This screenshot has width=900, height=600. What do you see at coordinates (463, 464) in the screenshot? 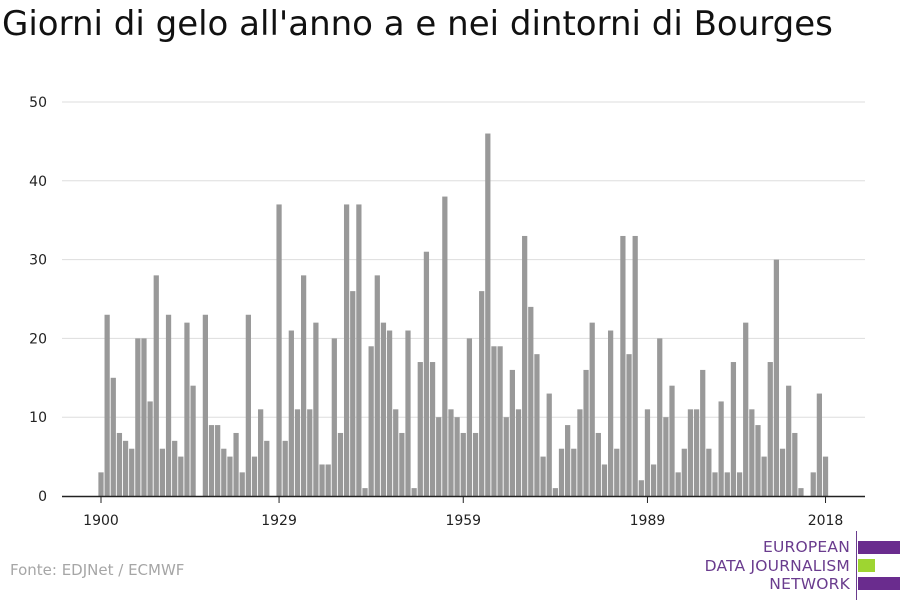
I see `bar-1959` at bounding box center [463, 464].